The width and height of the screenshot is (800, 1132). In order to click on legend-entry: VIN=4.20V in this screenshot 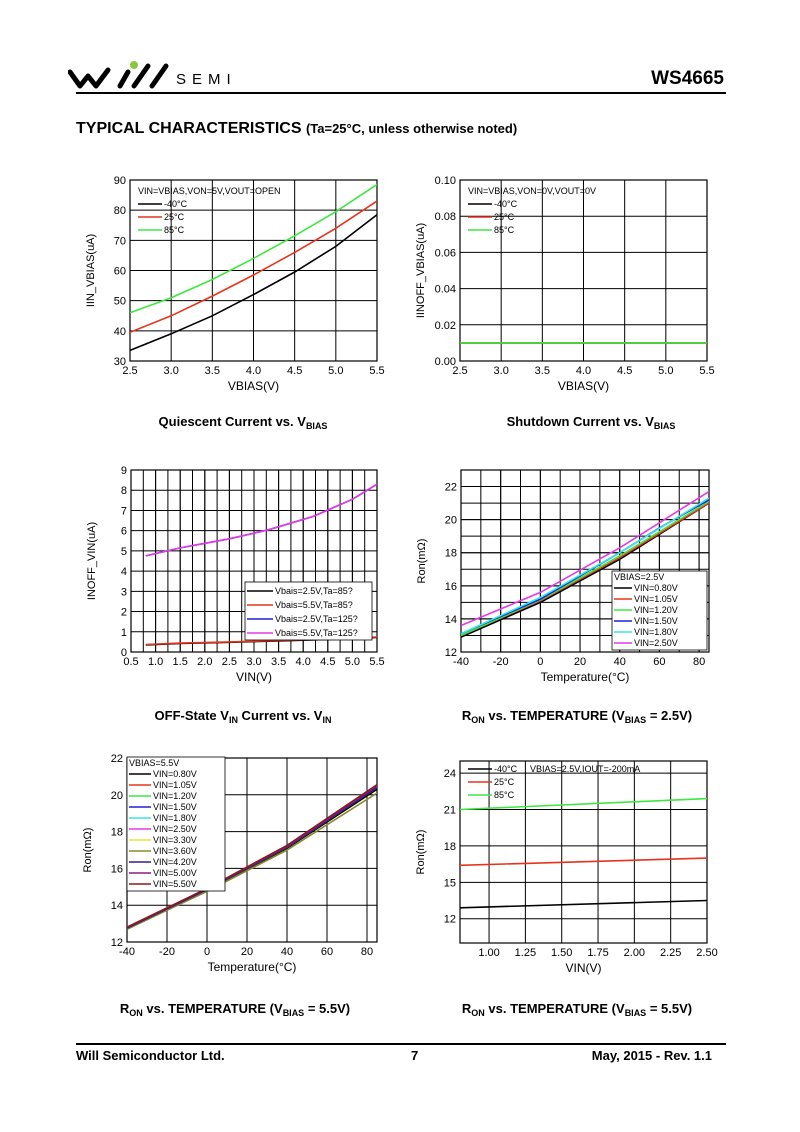, I will do `click(175, 862)`.